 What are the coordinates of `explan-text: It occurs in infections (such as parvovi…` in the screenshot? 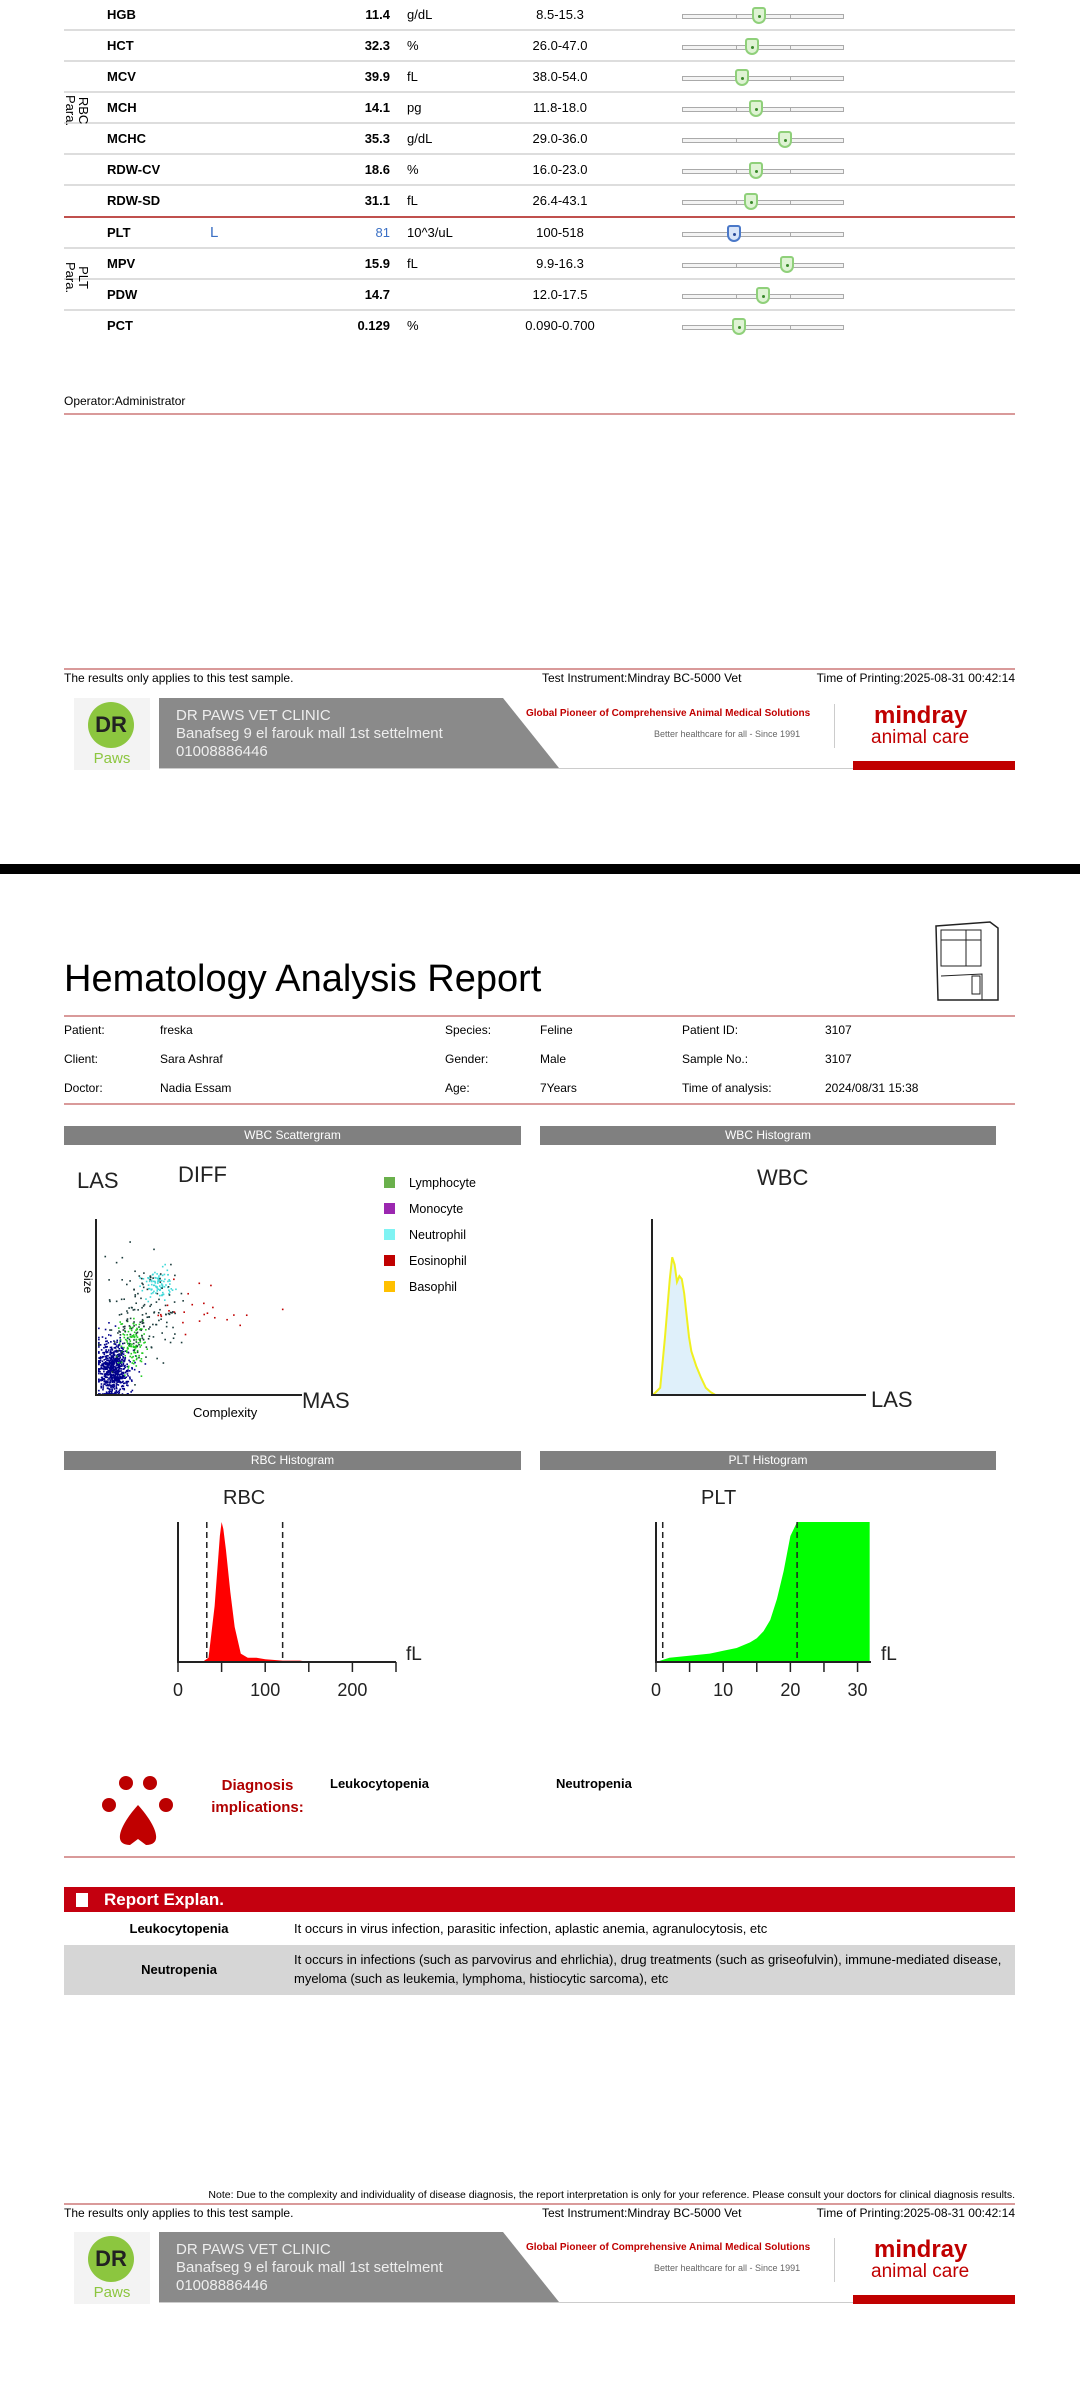 It's located at (648, 1969).